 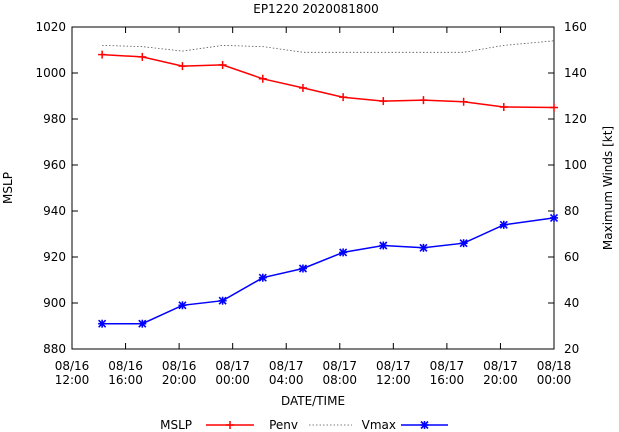 What do you see at coordinates (54, 349) in the screenshot?
I see `y-tick-label: 880` at bounding box center [54, 349].